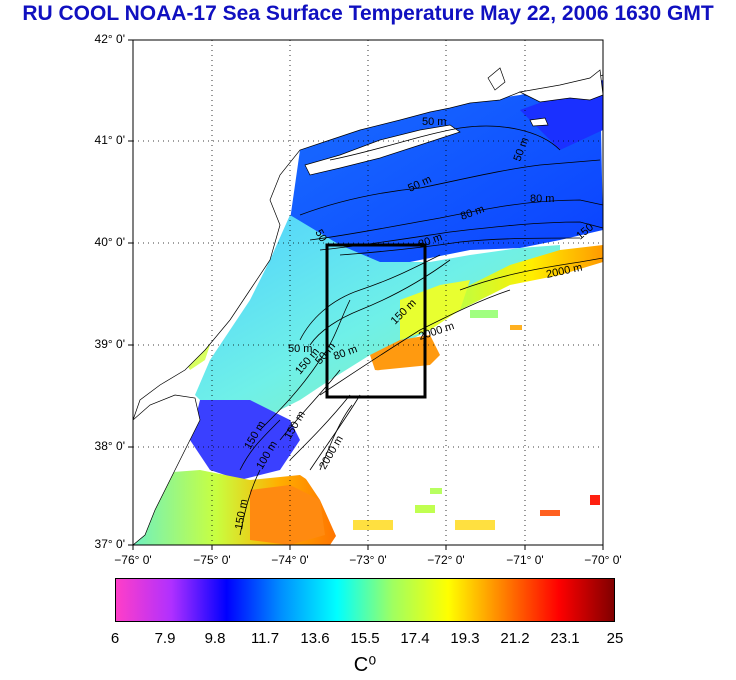 This screenshot has width=736, height=680. What do you see at coordinates (265, 638) in the screenshot?
I see `colorbar-tick-label: 11.7` at bounding box center [265, 638].